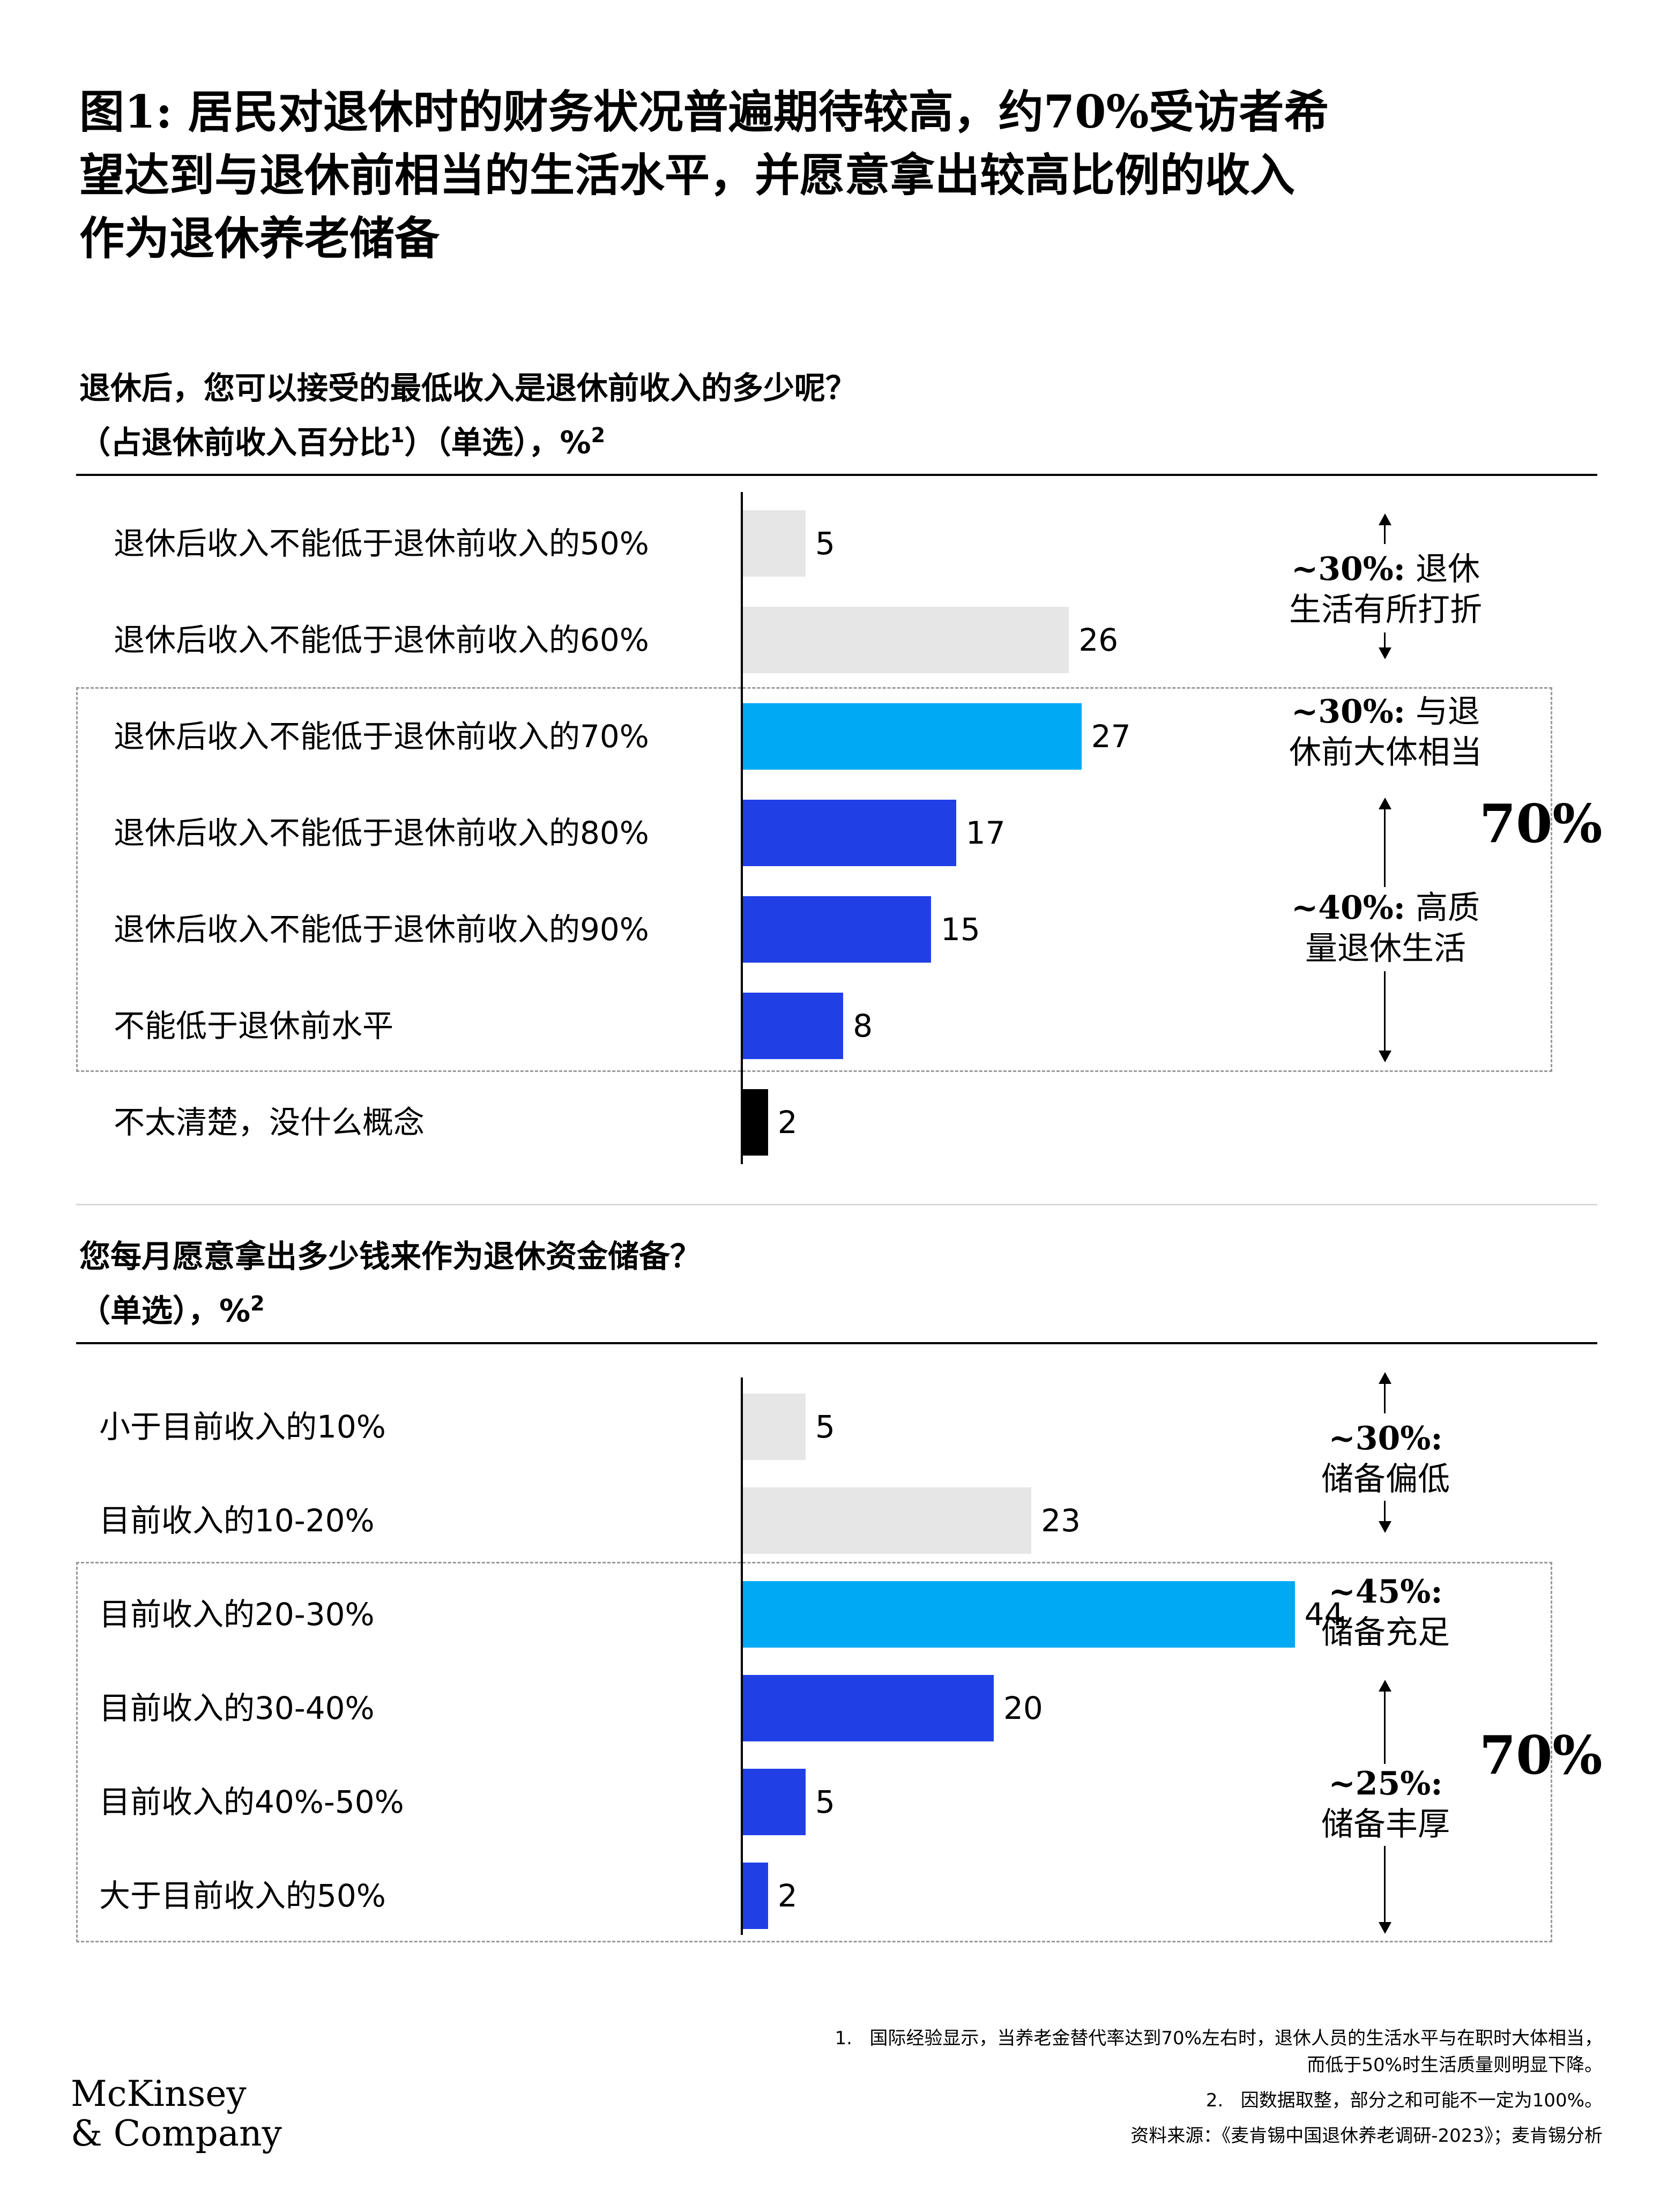  What do you see at coordinates (1386, 1612) in the screenshot?
I see `chart2-annotation-2: ~45%: 储备充足` at bounding box center [1386, 1612].